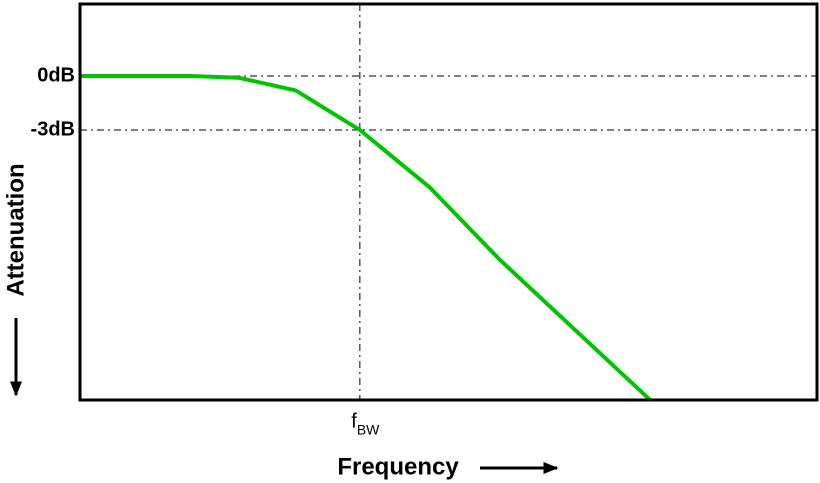 This screenshot has width=820, height=483. I want to click on x-axis-title: Frequency, so click(398, 466).